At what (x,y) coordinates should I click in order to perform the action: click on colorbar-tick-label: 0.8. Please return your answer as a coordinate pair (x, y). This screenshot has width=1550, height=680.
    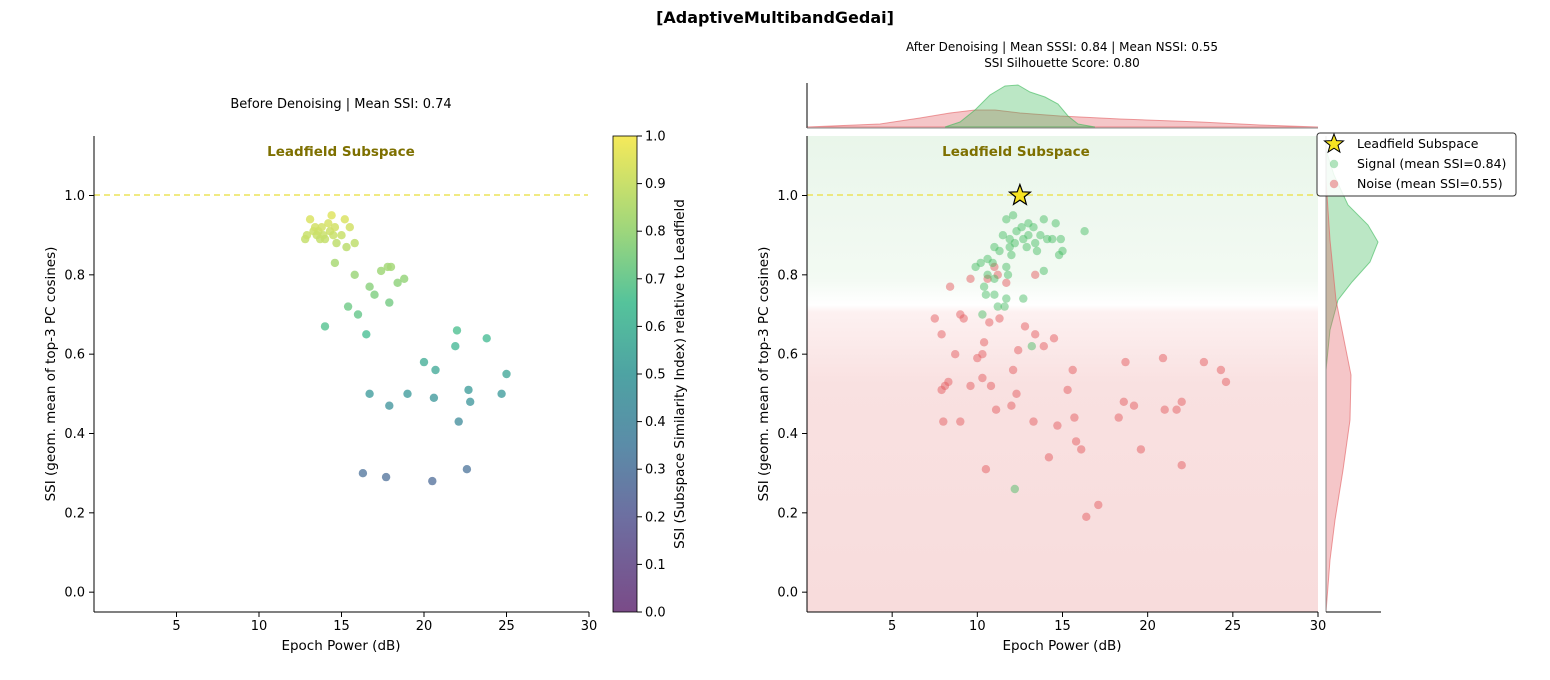
    Looking at the image, I should click on (655, 232).